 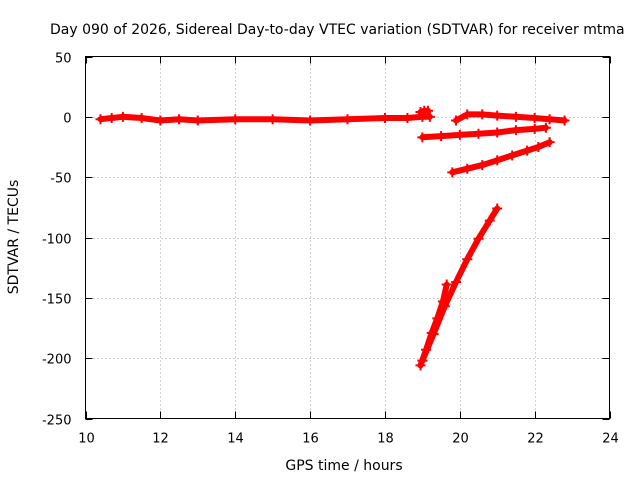 What do you see at coordinates (57, 421) in the screenshot?
I see `y-tick-label: -250` at bounding box center [57, 421].